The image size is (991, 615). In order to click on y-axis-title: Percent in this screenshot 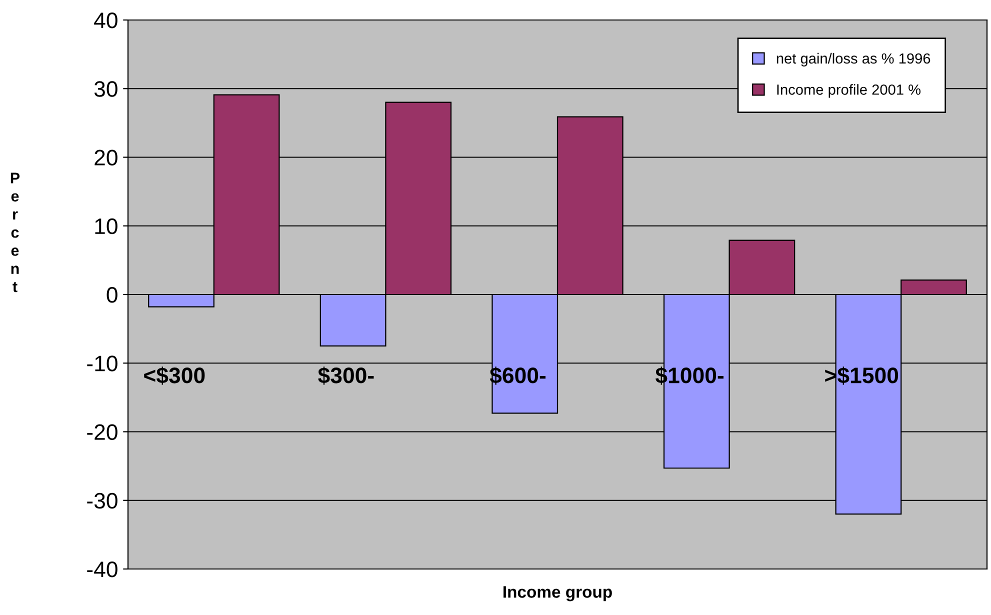, I will do `click(15, 232)`.